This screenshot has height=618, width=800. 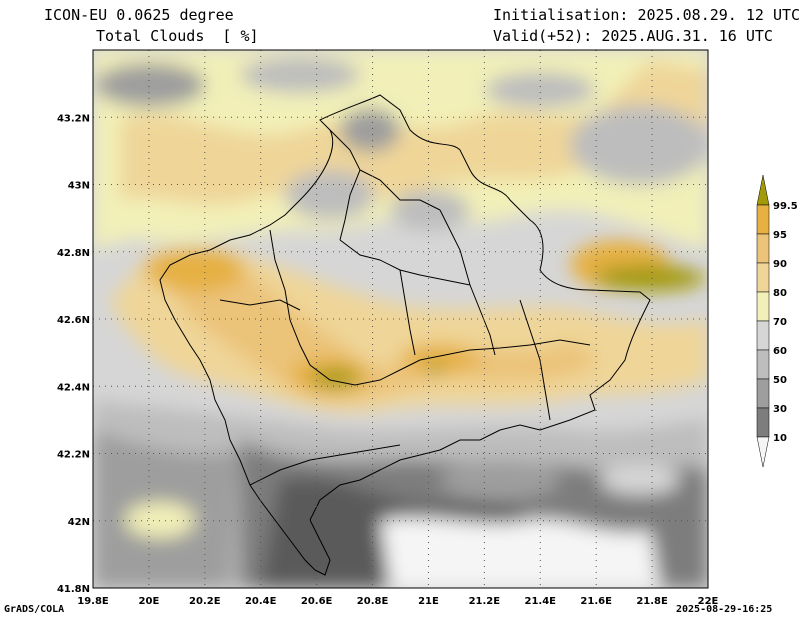 What do you see at coordinates (485, 601) in the screenshot?
I see `lon-tick-label: 21.2E` at bounding box center [485, 601].